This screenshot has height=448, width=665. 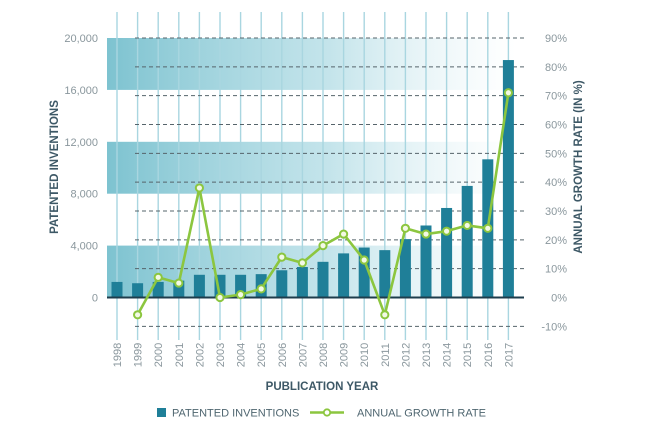 What do you see at coordinates (426, 261) in the screenshot?
I see `bar-2013` at bounding box center [426, 261].